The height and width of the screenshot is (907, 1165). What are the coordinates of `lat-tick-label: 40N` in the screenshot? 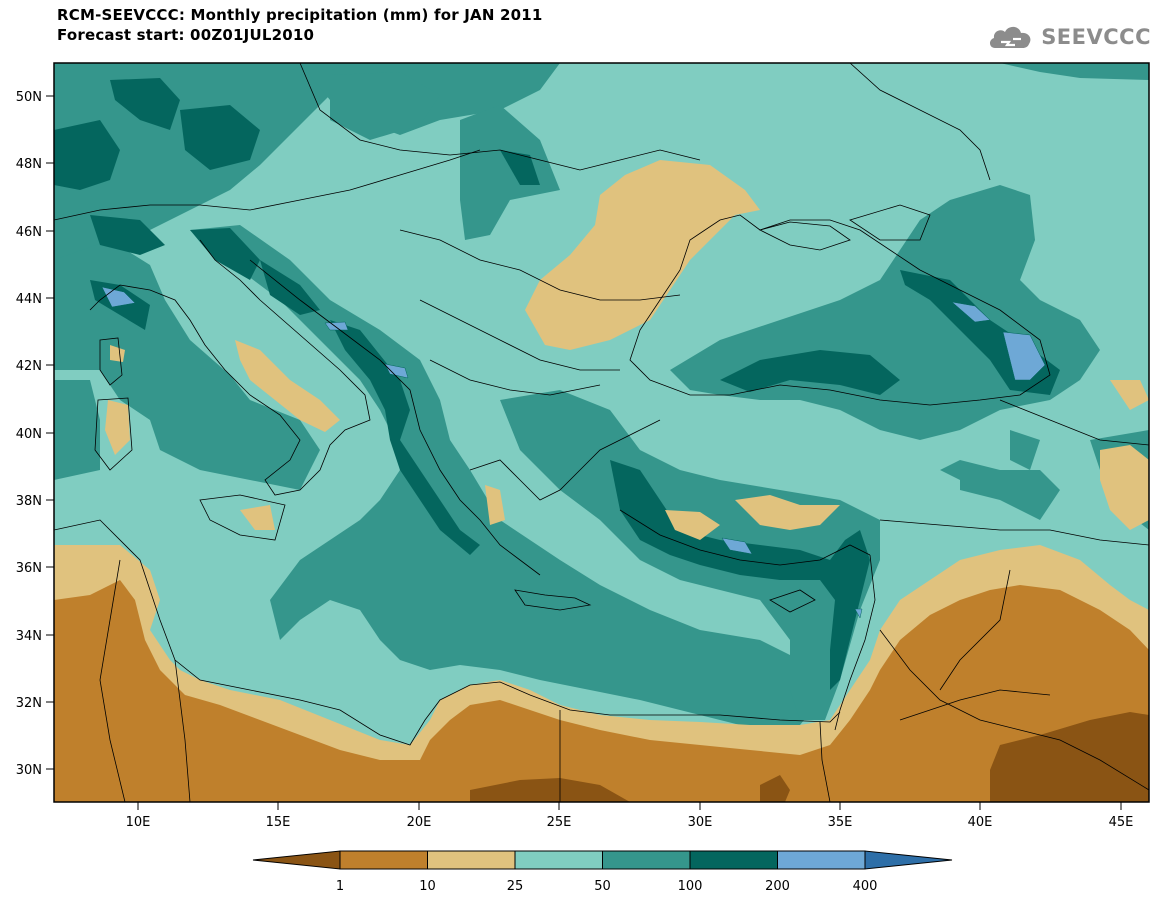 It's located at (29, 434).